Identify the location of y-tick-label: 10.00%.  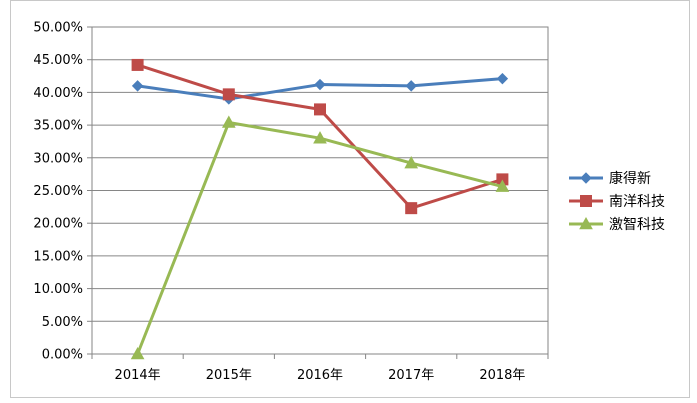
(58, 289).